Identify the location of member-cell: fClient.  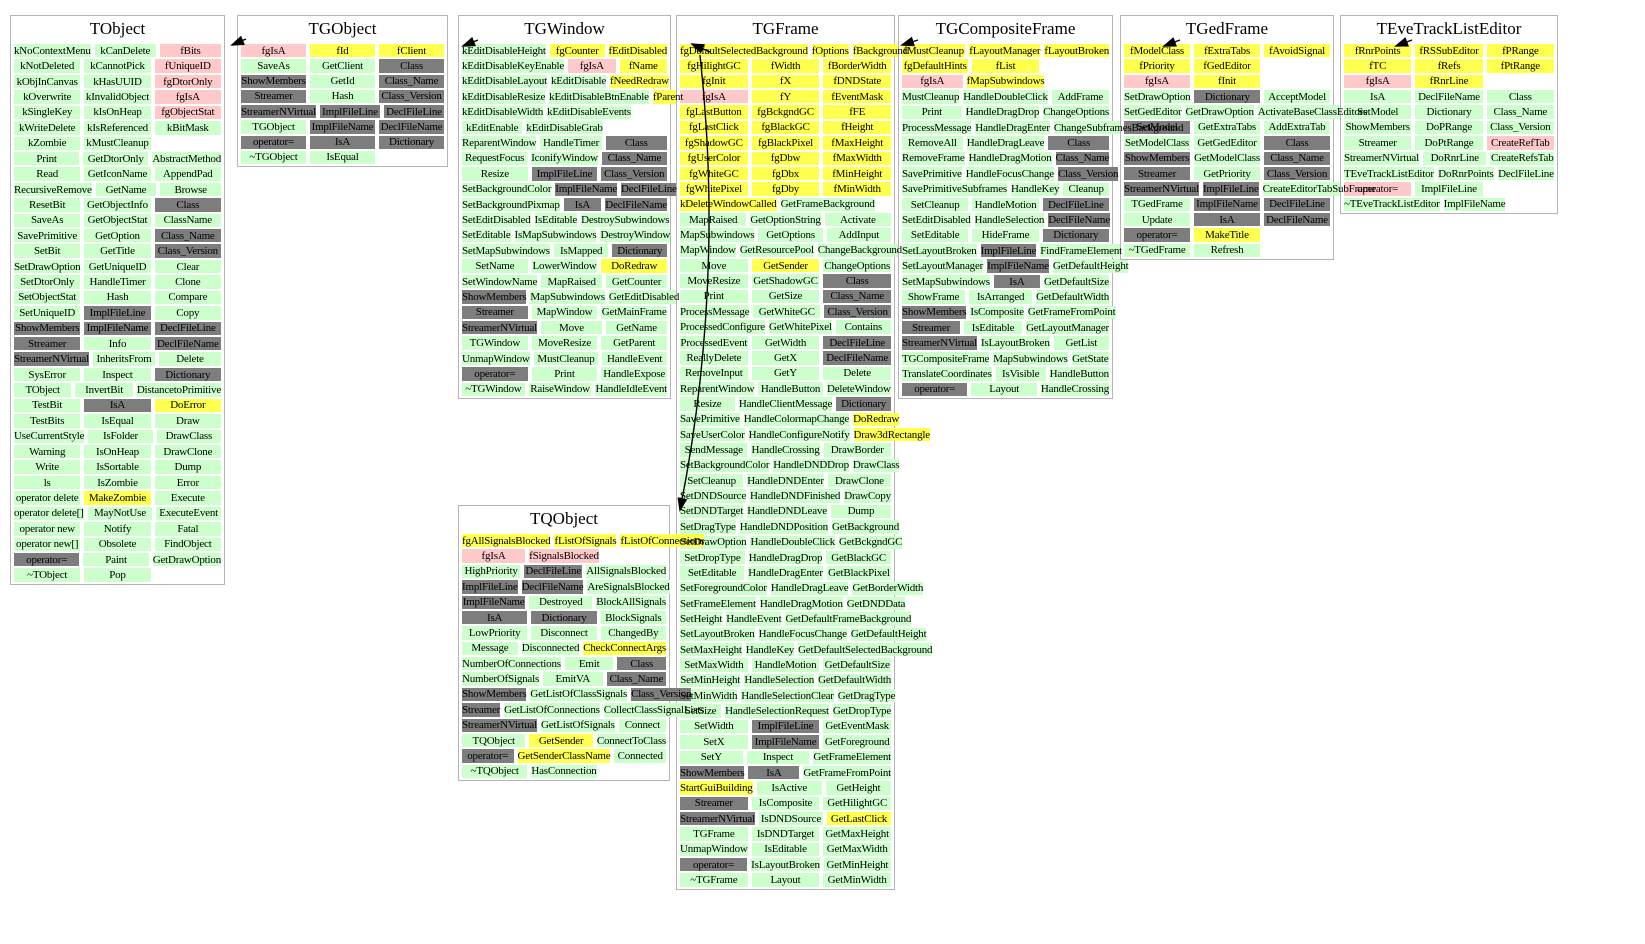
(411, 51).